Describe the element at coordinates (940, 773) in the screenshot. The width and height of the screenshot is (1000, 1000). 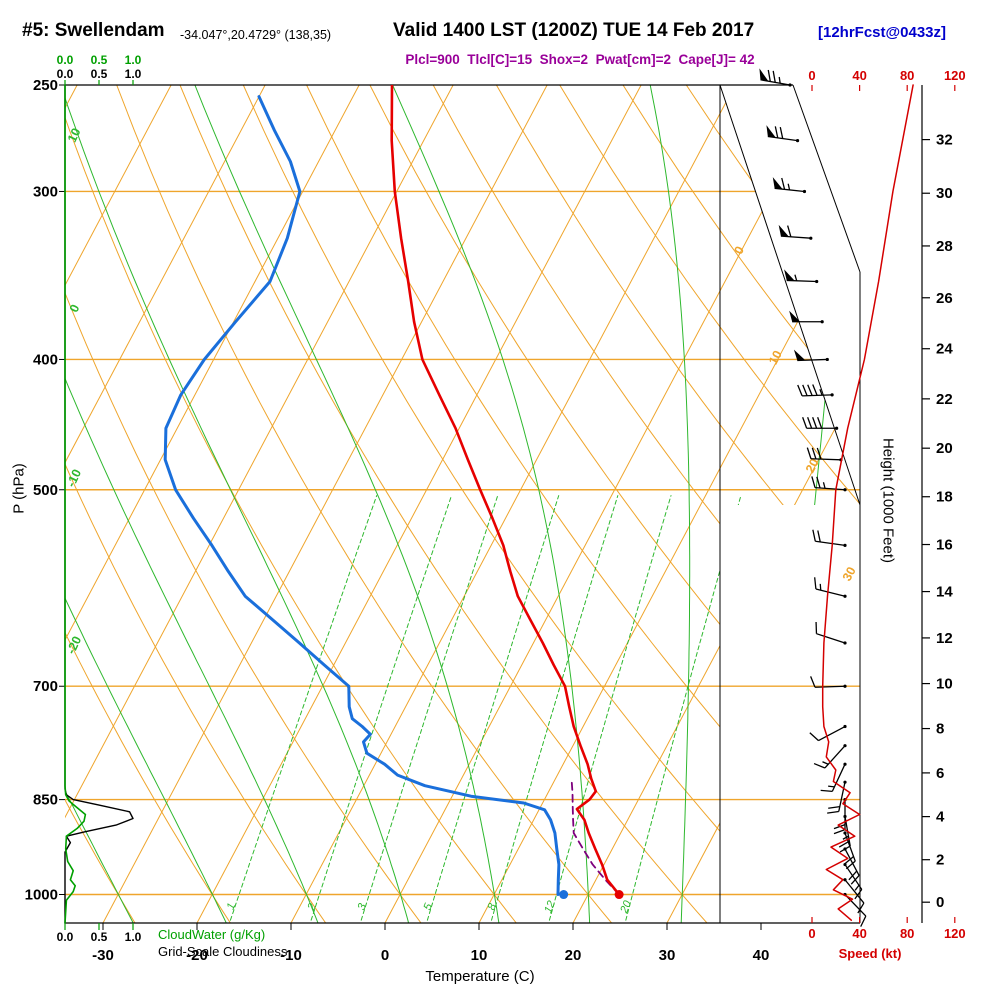
I see `svg-text: 6` at that location.